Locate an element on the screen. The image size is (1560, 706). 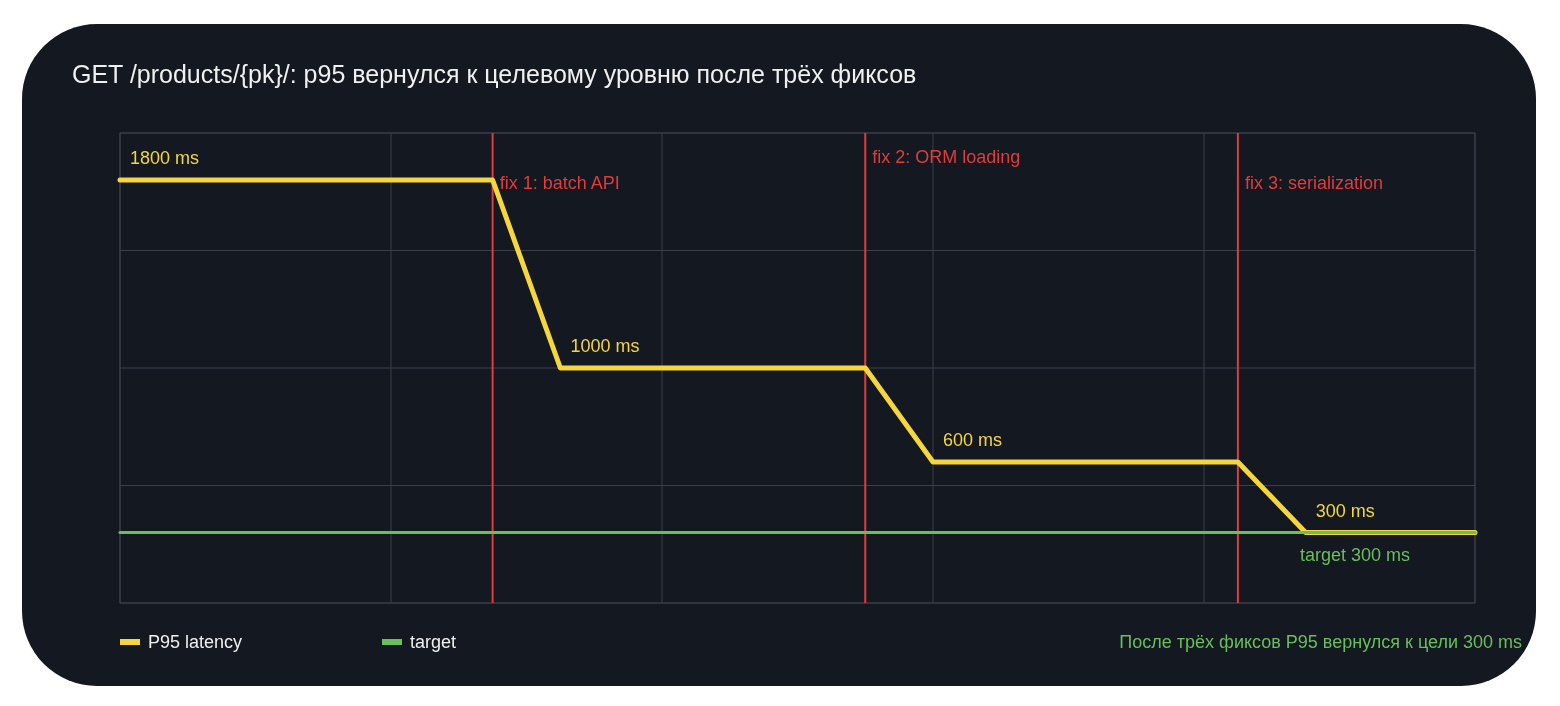
legend-label: target is located at coordinates (433, 642).